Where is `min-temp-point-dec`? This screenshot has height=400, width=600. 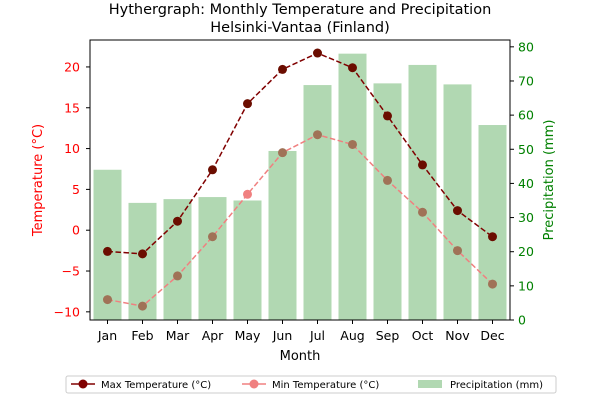 min-temp-point-dec is located at coordinates (492, 284).